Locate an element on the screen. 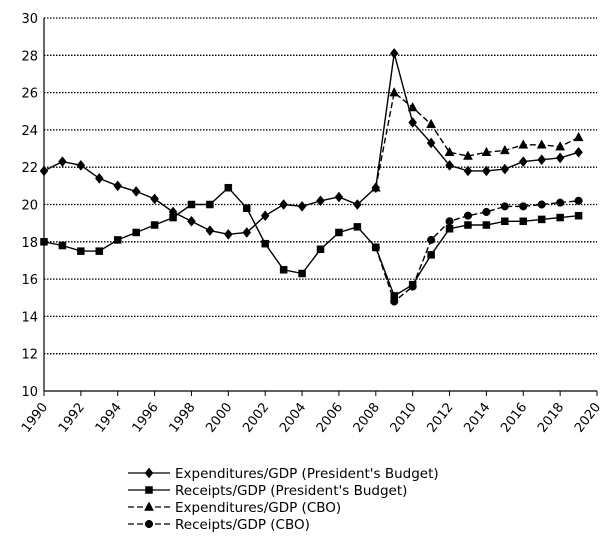 The width and height of the screenshot is (602, 536). legend-item: Expenditures/GDP (CBO) is located at coordinates (234, 508).